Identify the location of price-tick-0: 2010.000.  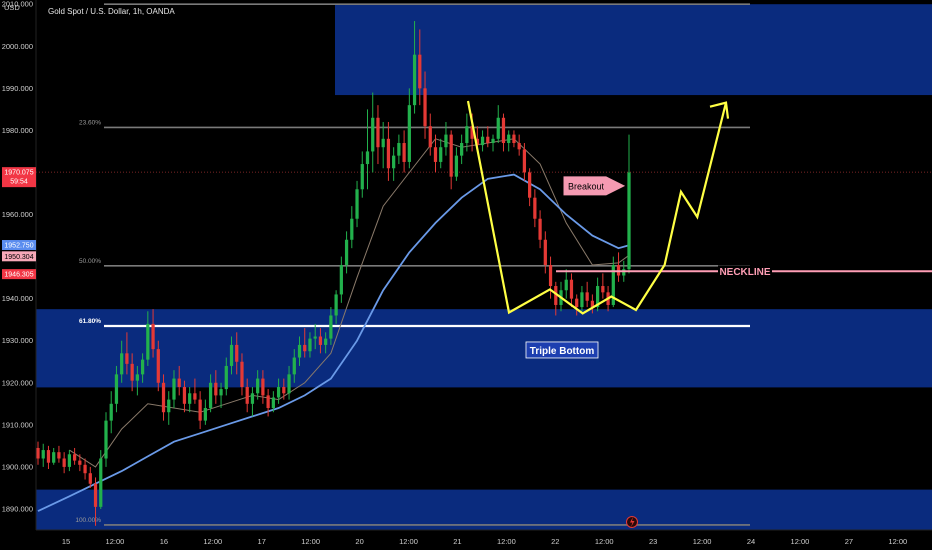
(17, 4).